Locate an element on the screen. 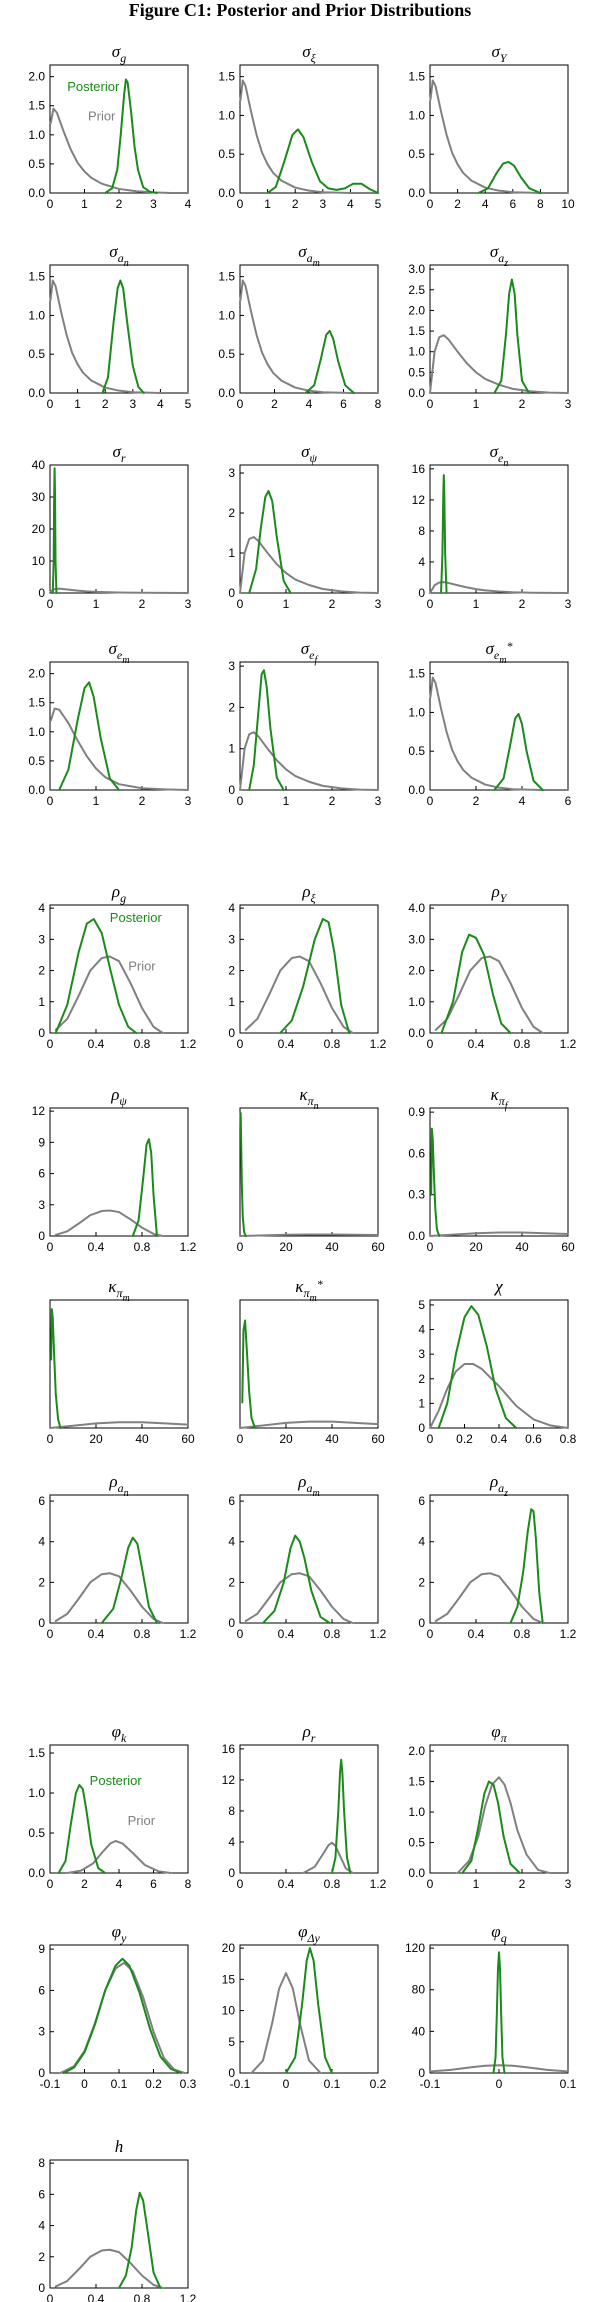 This screenshot has width=600, height=2302. x-tick-label: 6 is located at coordinates (512, 204).